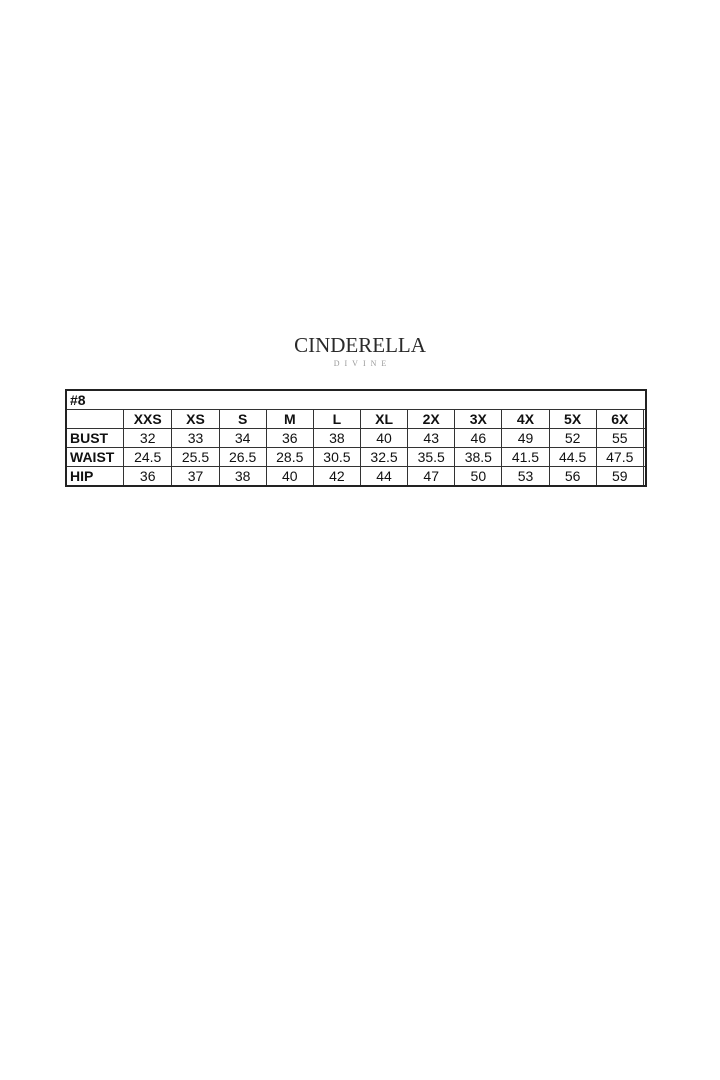 This screenshot has height=1080, width=720. I want to click on corner-cell, so click(94, 419).